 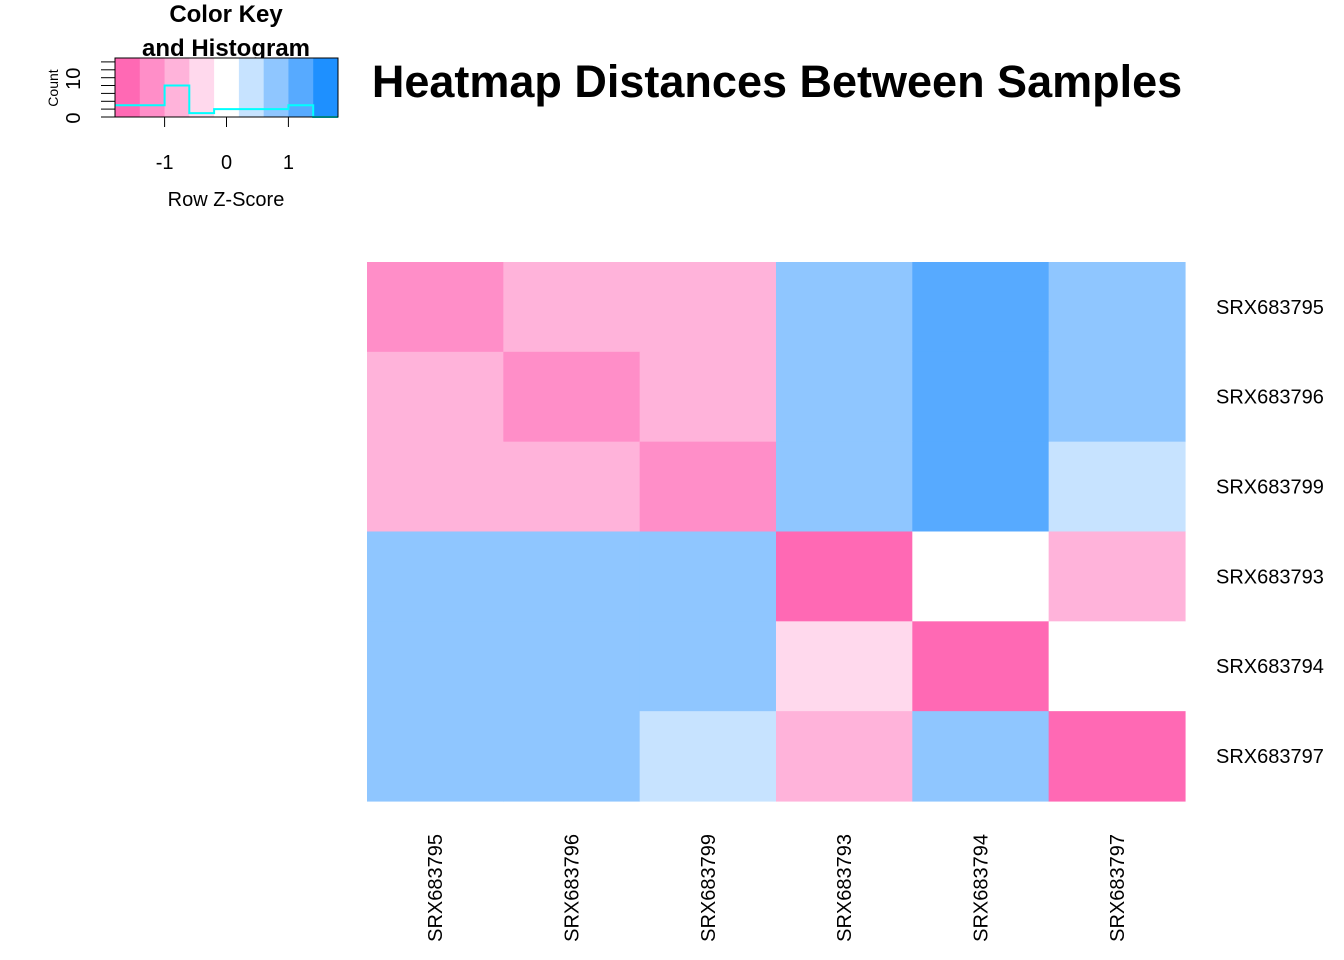 I want to click on color-key-ytick-label: 10, so click(x=74, y=79).